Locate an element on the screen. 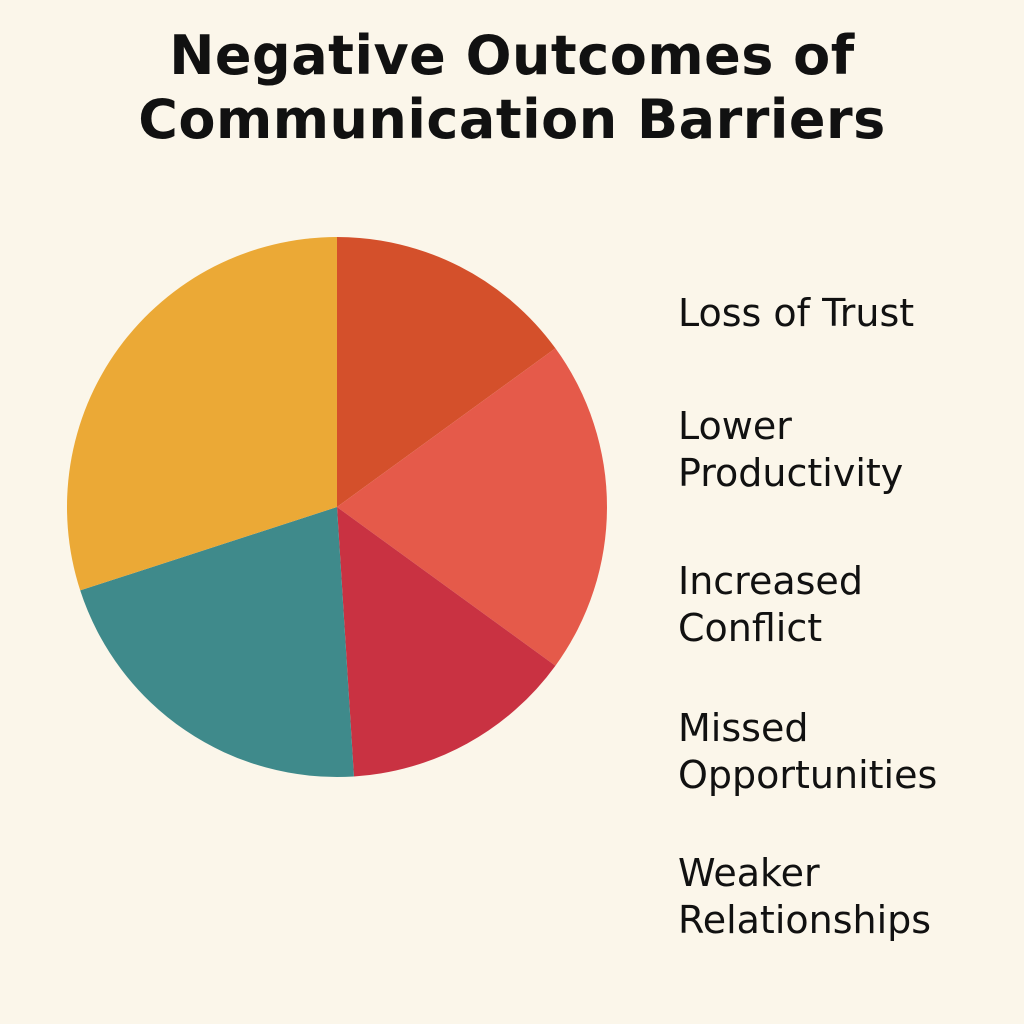 This screenshot has height=1024, width=1024. legend-item-1: Loss of Trust is located at coordinates (843, 313).